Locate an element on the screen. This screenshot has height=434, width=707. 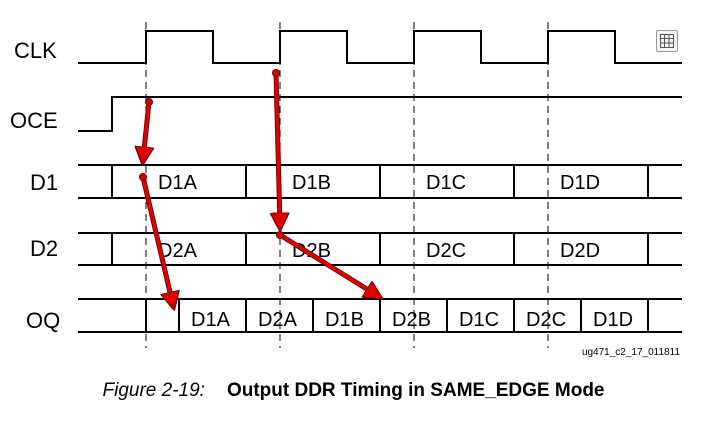
d1-cell: D1A is located at coordinates (178, 183).